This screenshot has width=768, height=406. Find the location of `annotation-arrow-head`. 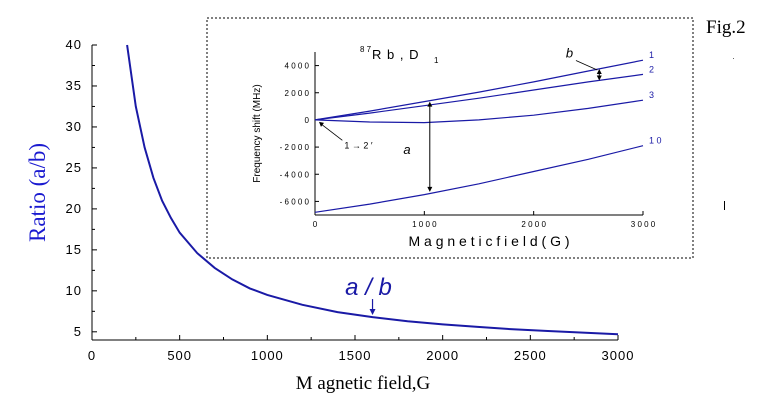

annotation-arrow-head is located at coordinates (372, 312).